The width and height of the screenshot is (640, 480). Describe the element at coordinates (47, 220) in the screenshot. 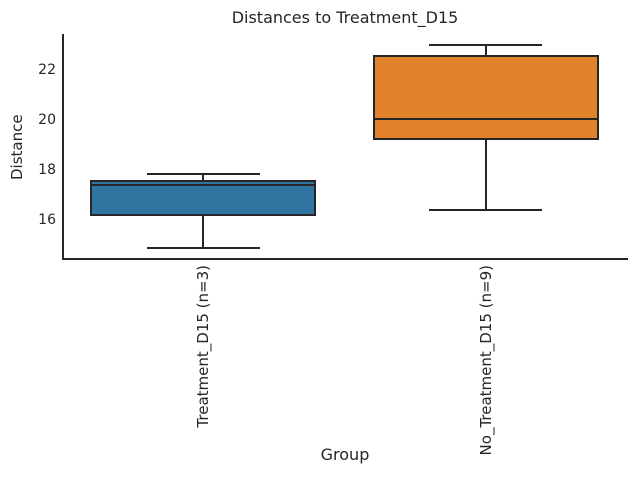

I see `y-tick-label: 16` at that location.